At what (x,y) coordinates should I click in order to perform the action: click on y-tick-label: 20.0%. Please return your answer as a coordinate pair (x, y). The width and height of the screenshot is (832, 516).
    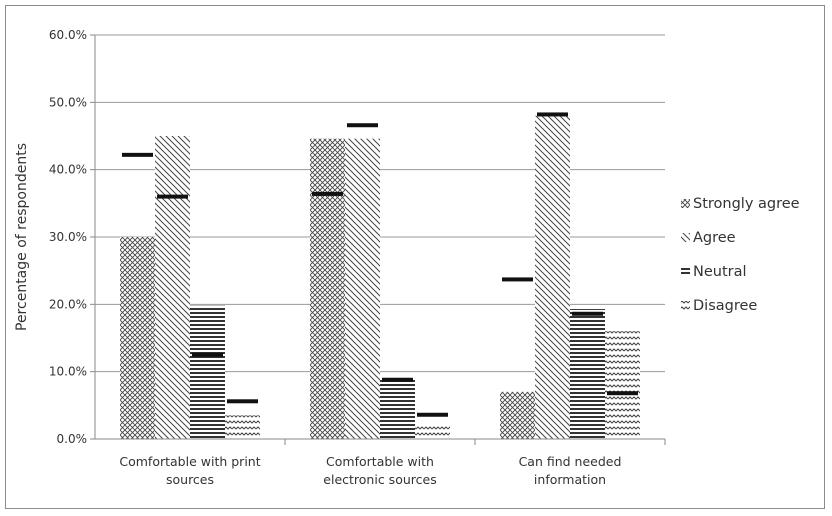
    Looking at the image, I should click on (68, 304).